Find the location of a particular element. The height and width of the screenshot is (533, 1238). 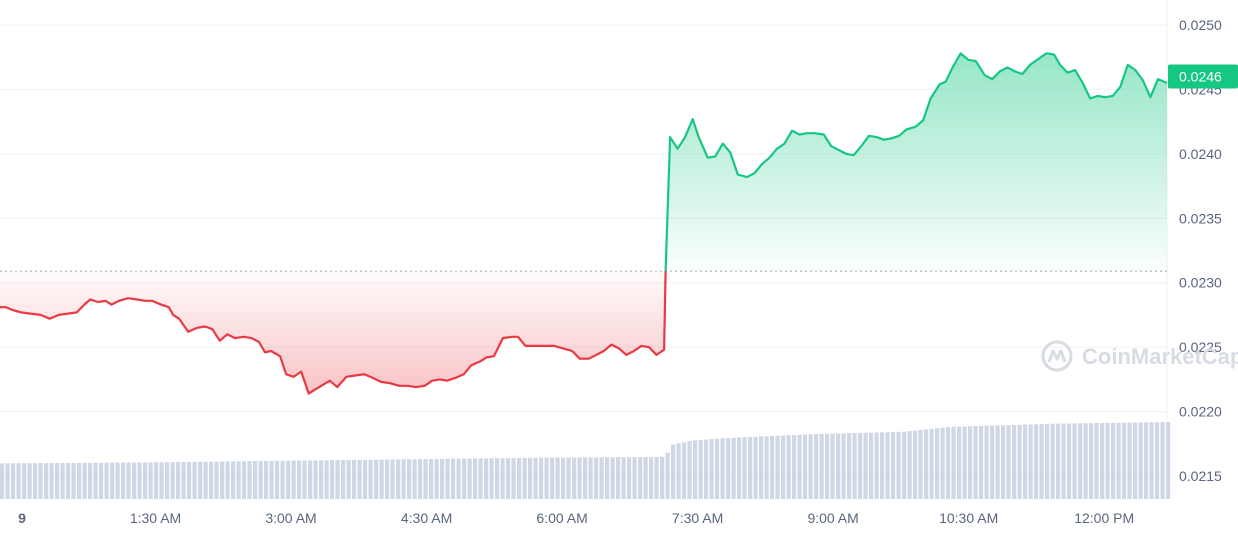

y-tick-label: 0.0220 is located at coordinates (1200, 412).